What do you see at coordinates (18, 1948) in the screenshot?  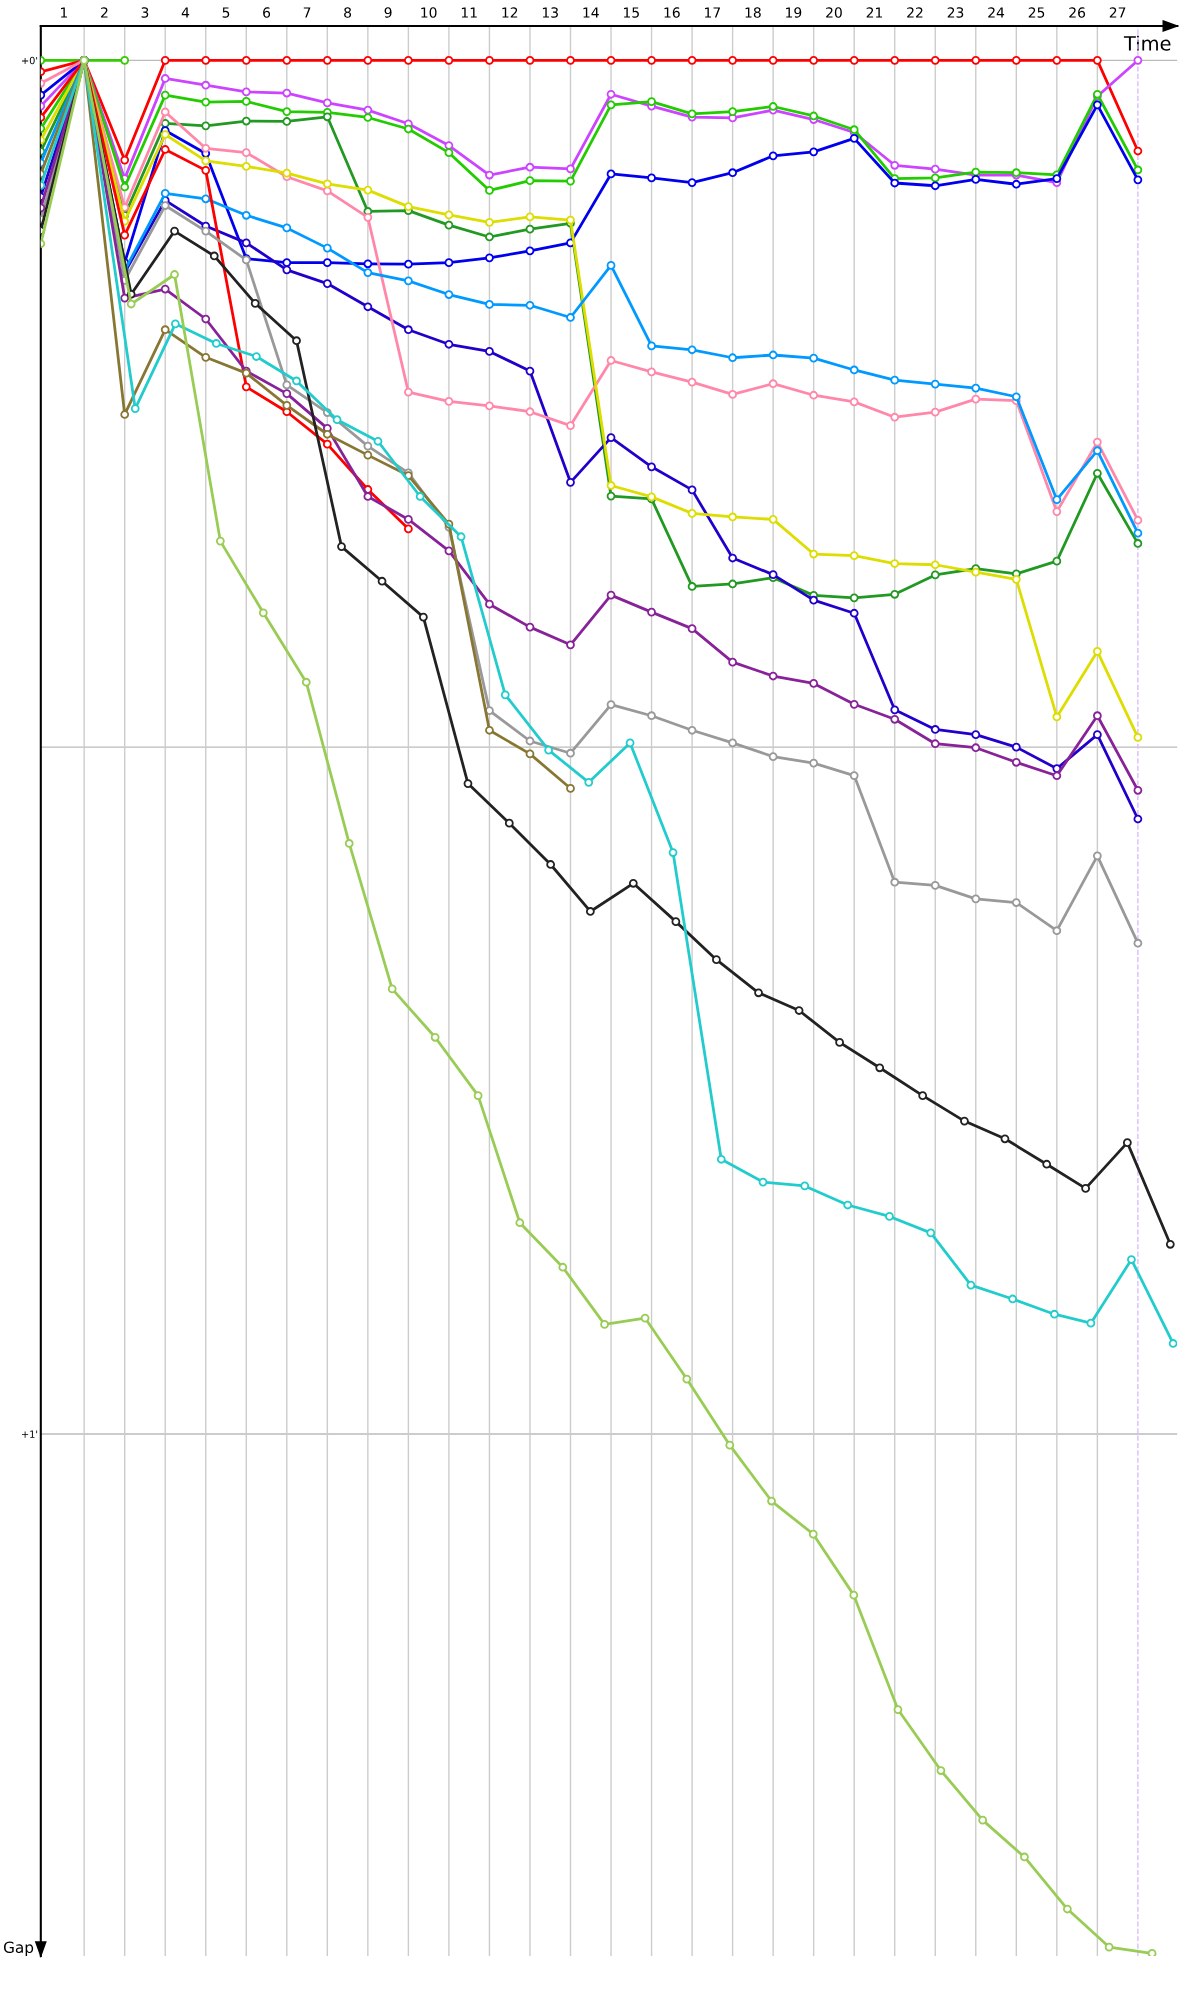 I see `y-axis-title: Gap` at bounding box center [18, 1948].